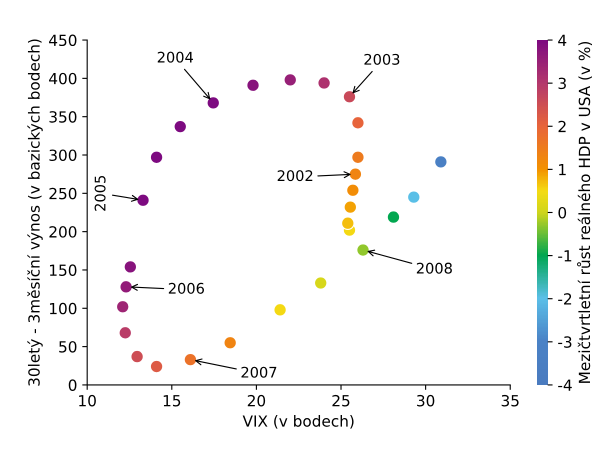  What do you see at coordinates (62, 194) in the screenshot?
I see `y-tick-label: 250` at bounding box center [62, 194].